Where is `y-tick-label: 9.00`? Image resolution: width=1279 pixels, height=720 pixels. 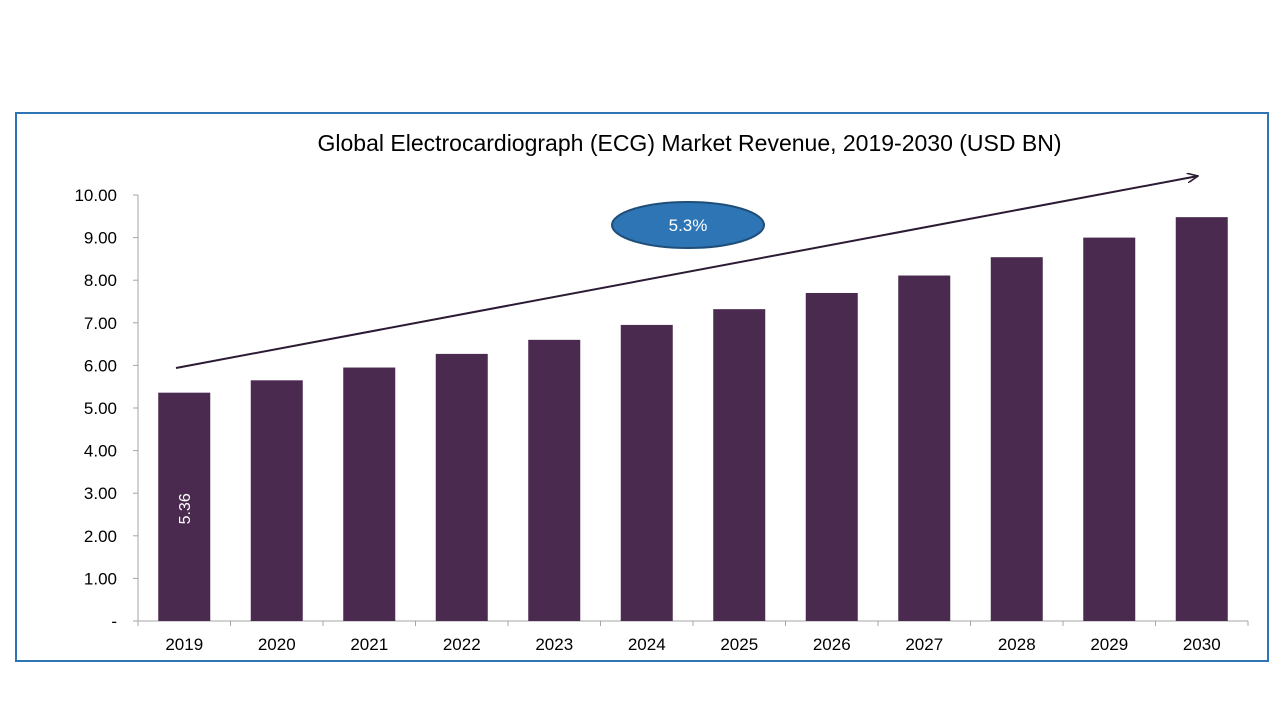
y-tick-label: 9.00 is located at coordinates (100, 238).